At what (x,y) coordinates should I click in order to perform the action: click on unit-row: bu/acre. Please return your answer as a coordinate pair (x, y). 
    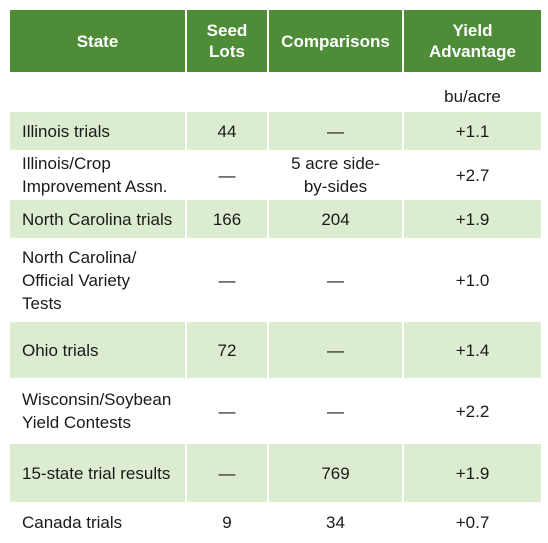
    Looking at the image, I should click on (275, 92).